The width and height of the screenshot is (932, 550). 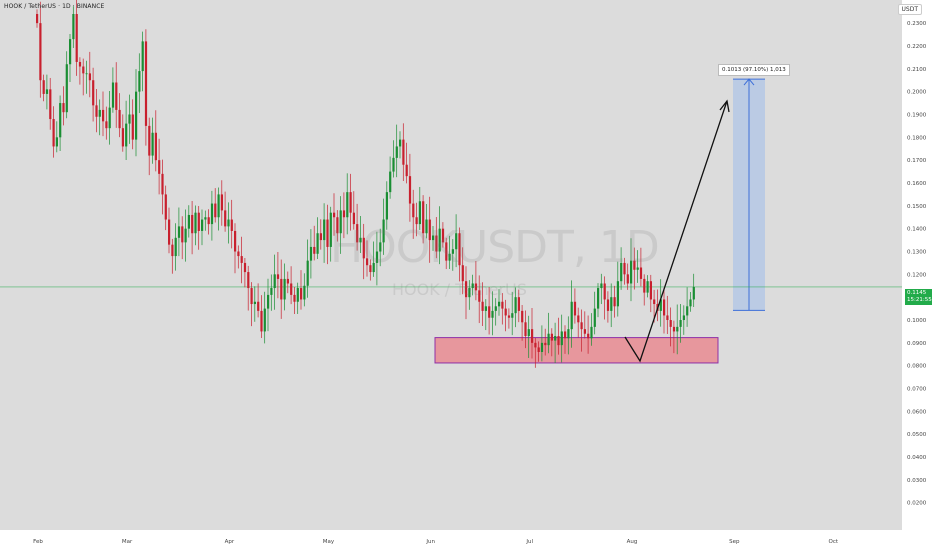 I want to click on time-tick-label: May, so click(x=329, y=542).